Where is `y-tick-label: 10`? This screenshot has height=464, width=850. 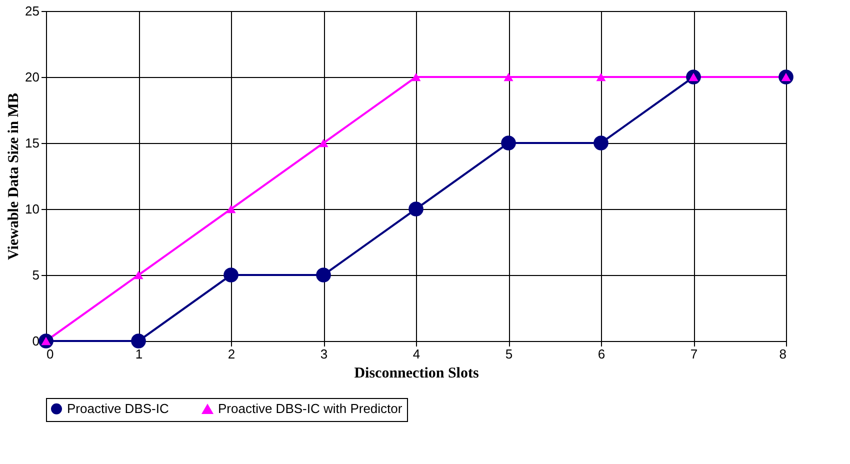 y-tick-label: 10 is located at coordinates (32, 209).